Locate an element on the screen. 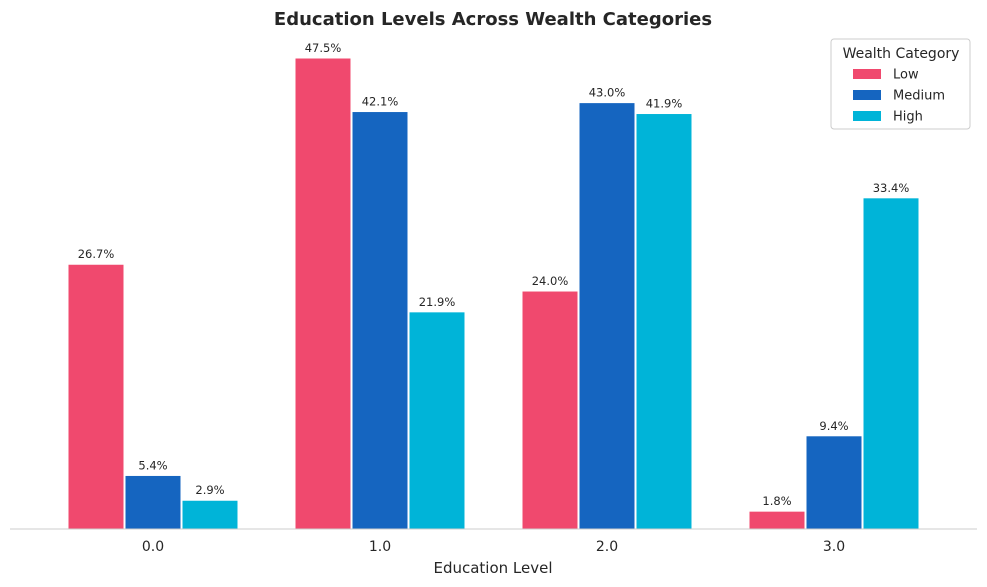  value-label-medium-1.0: 42.1% is located at coordinates (380, 102).